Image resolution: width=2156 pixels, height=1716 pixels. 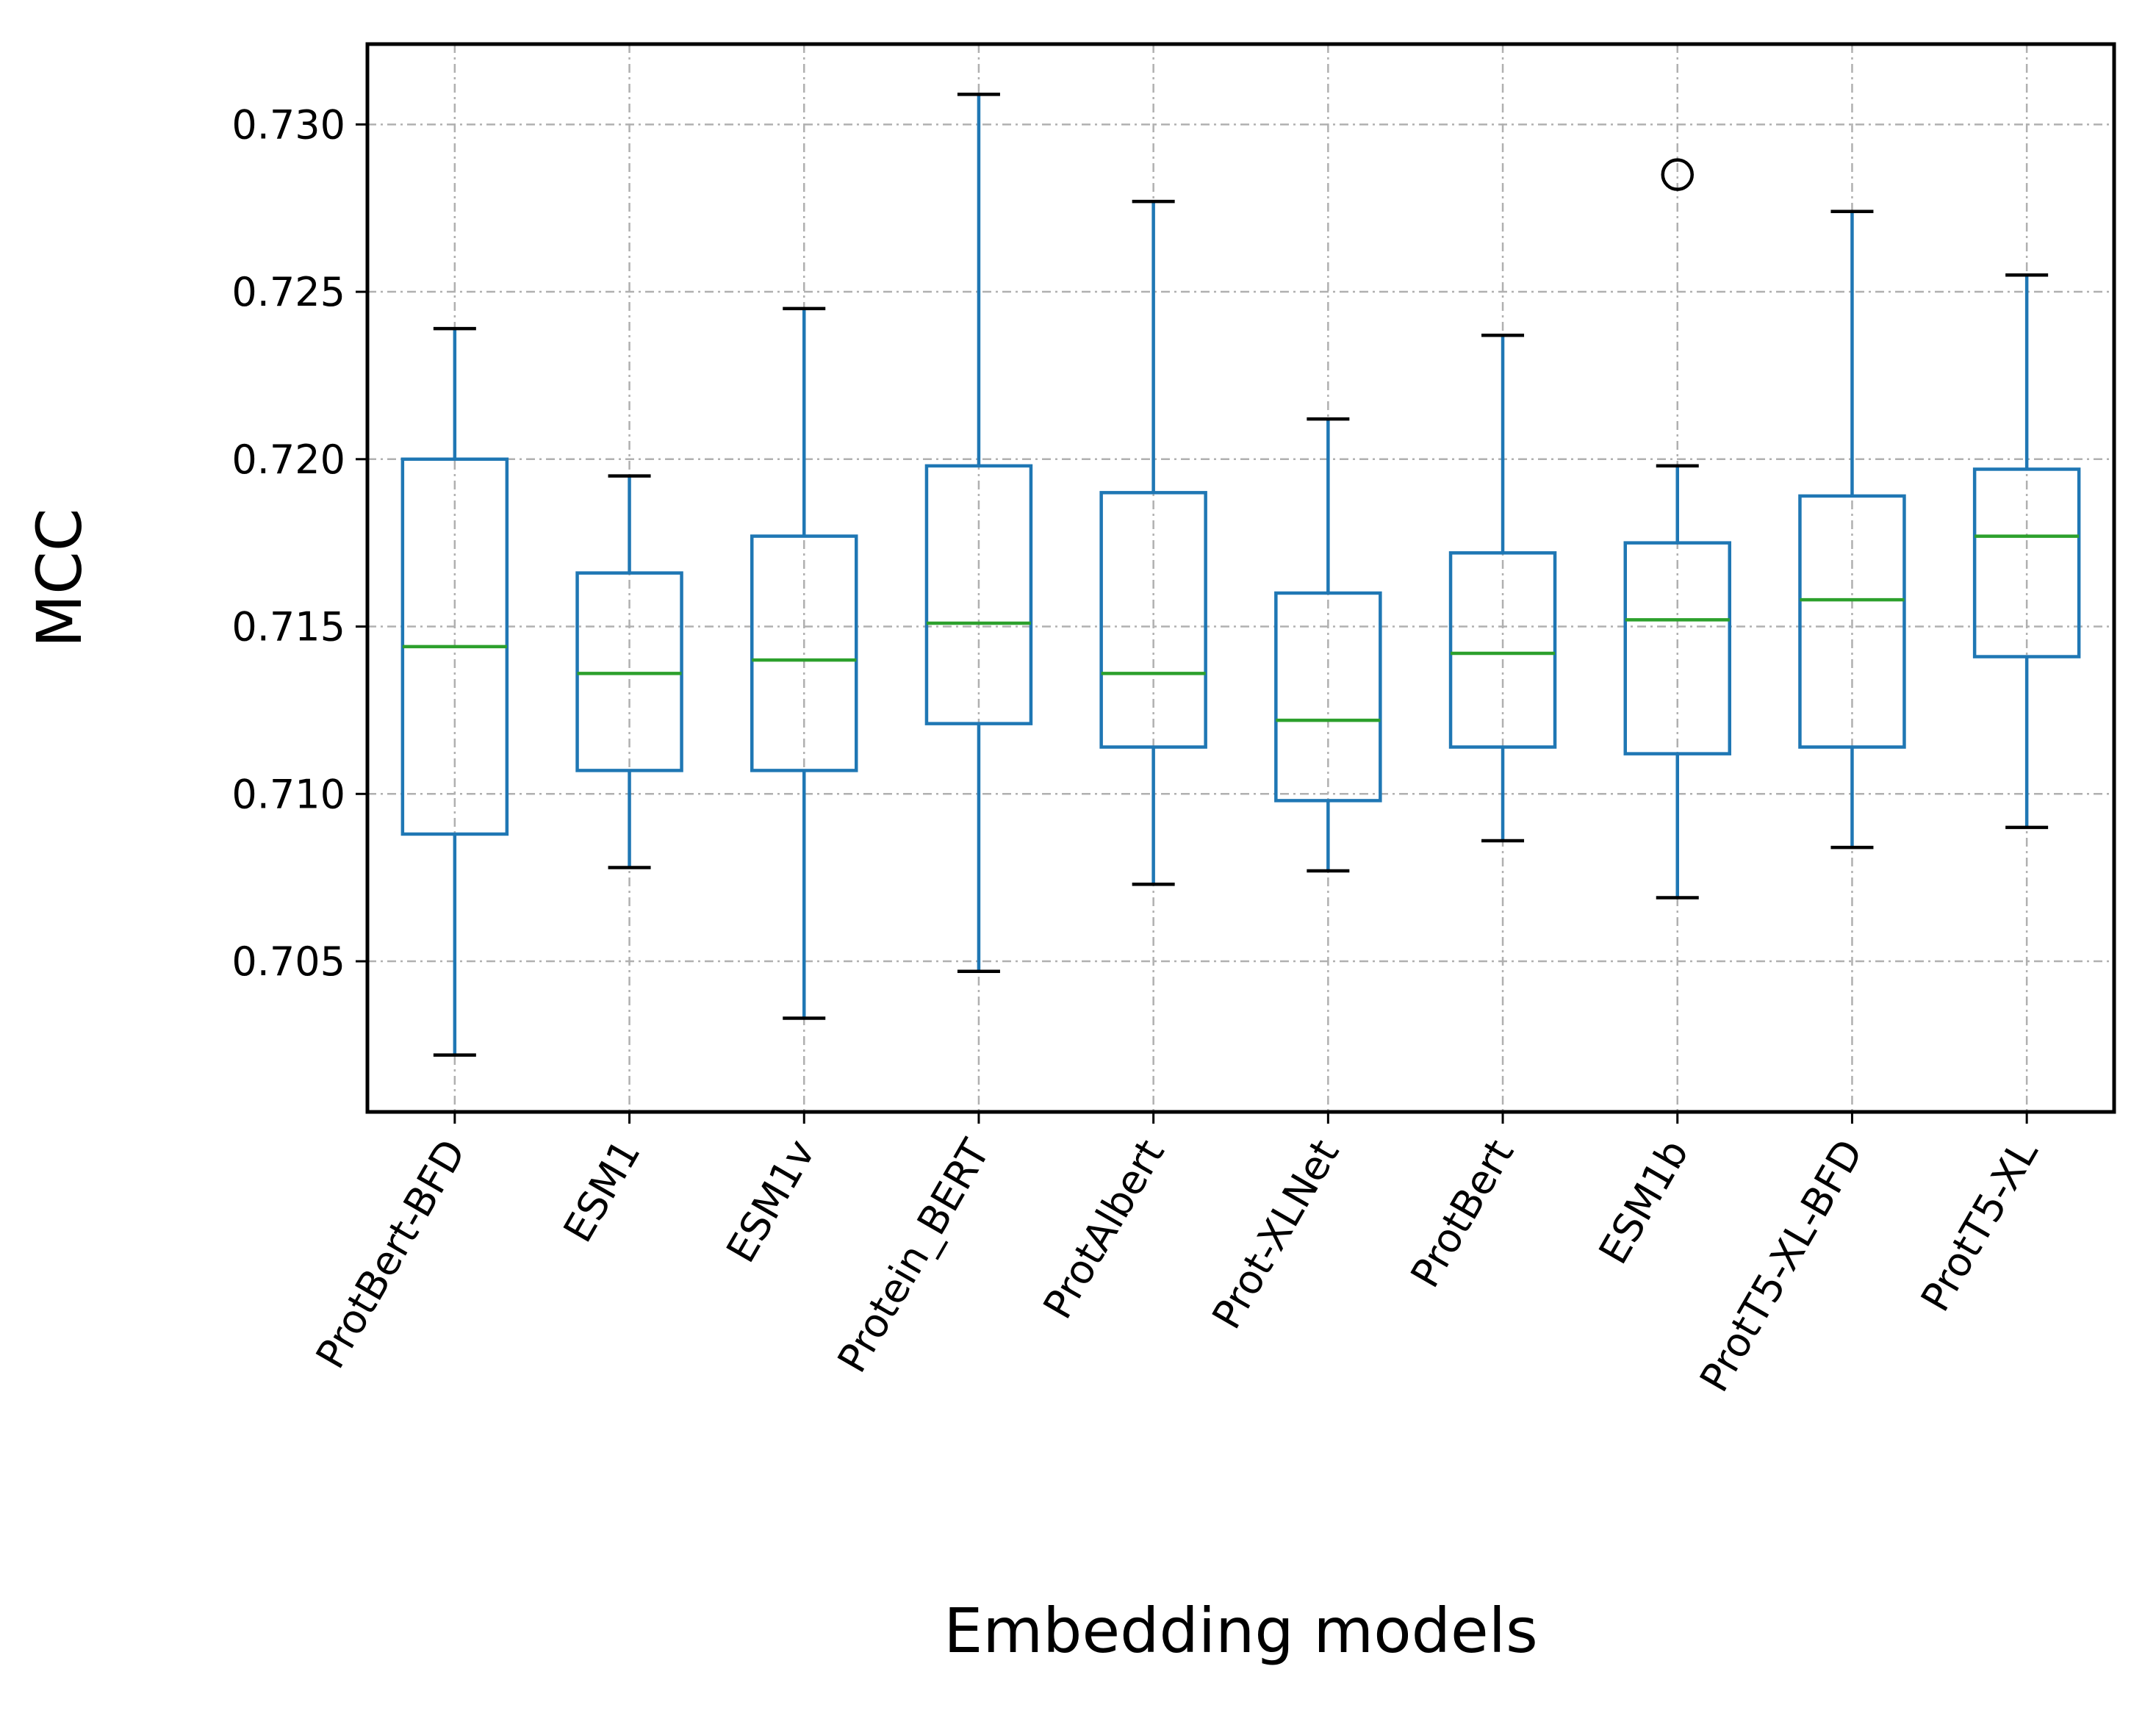 What do you see at coordinates (1462, 1213) in the screenshot?
I see `x-tick-label: ProtBert` at bounding box center [1462, 1213].